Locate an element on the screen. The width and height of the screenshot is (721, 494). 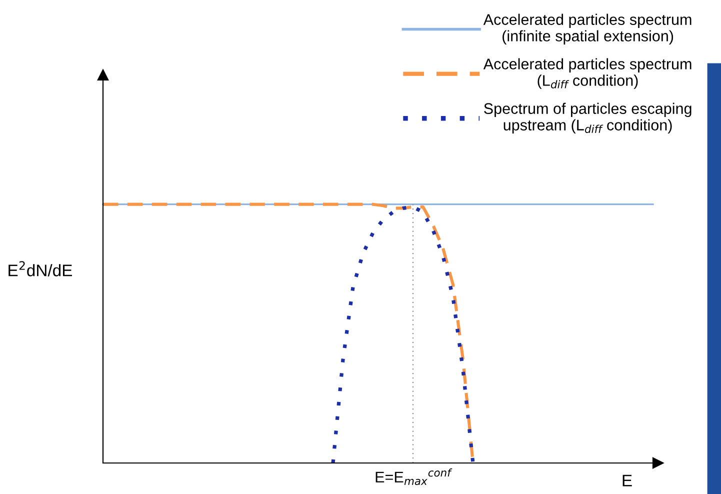
x-axis-title: E is located at coordinates (627, 480).